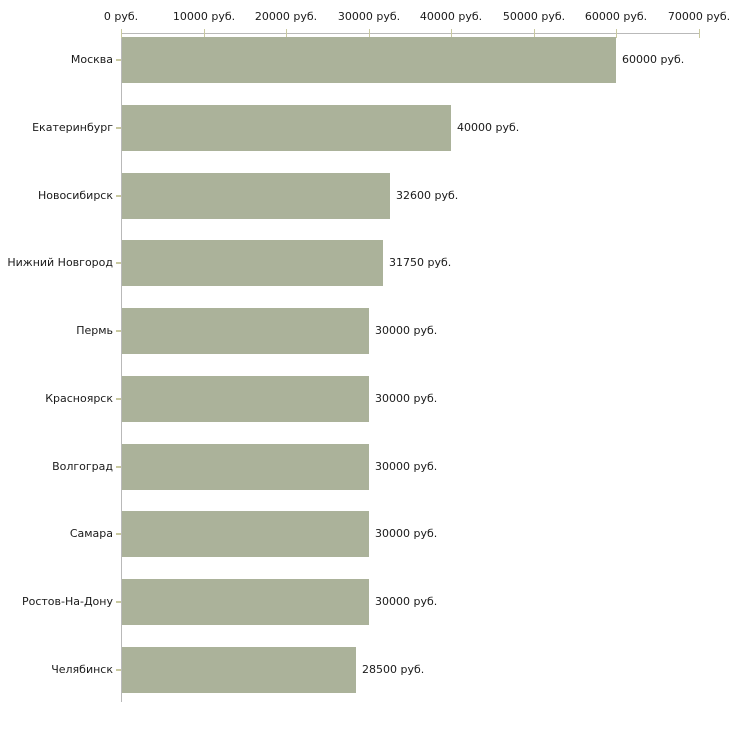  Describe the element at coordinates (393, 669) in the screenshot. I see `value-label: 28500 руб.` at that location.